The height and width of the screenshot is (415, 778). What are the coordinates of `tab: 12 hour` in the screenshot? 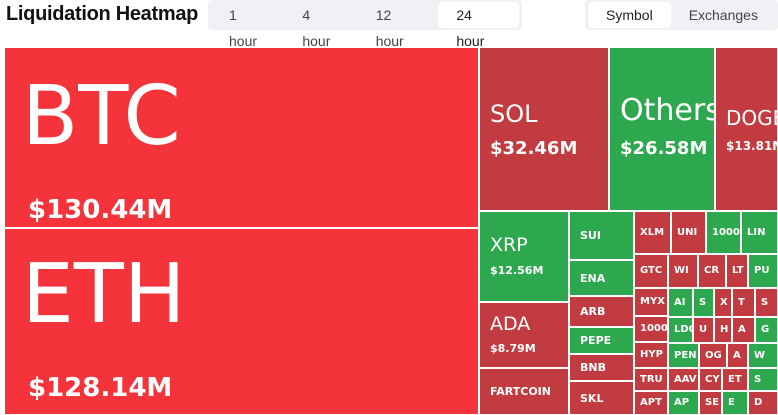 It's located at (389, 28).